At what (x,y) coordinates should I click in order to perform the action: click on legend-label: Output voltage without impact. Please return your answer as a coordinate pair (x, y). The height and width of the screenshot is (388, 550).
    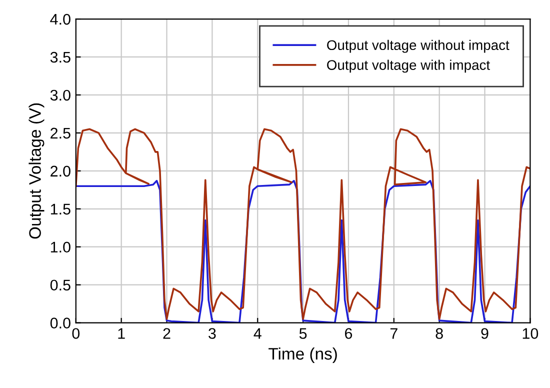
    Looking at the image, I should click on (418, 46).